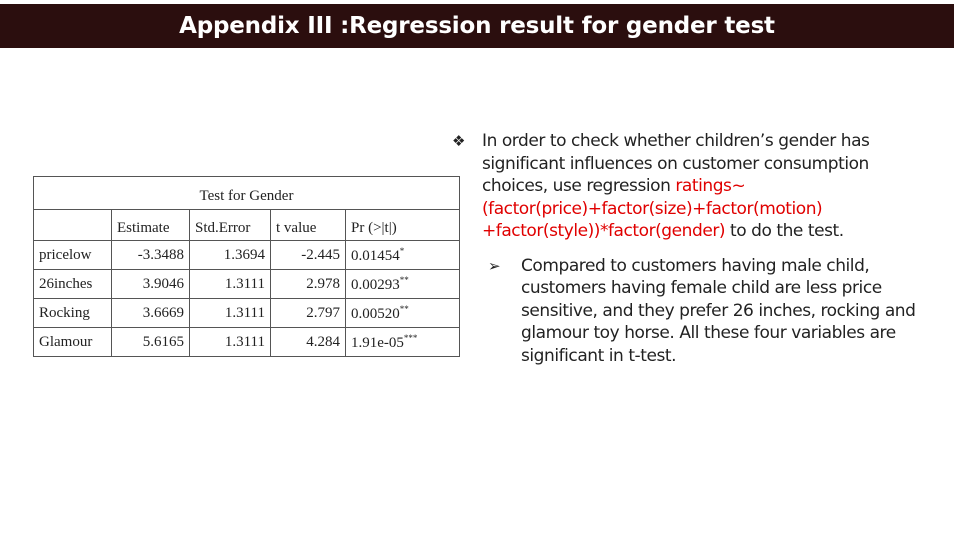  I want to click on cell-p-value: 0.00293**, so click(402, 284).